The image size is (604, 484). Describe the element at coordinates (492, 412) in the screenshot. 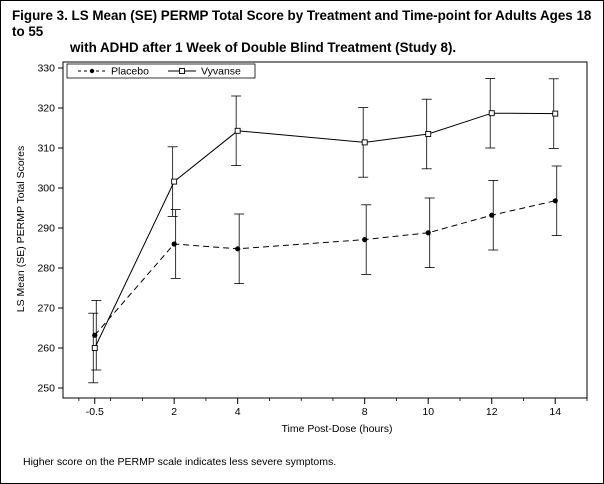

I see `x-tick-label: 12` at that location.